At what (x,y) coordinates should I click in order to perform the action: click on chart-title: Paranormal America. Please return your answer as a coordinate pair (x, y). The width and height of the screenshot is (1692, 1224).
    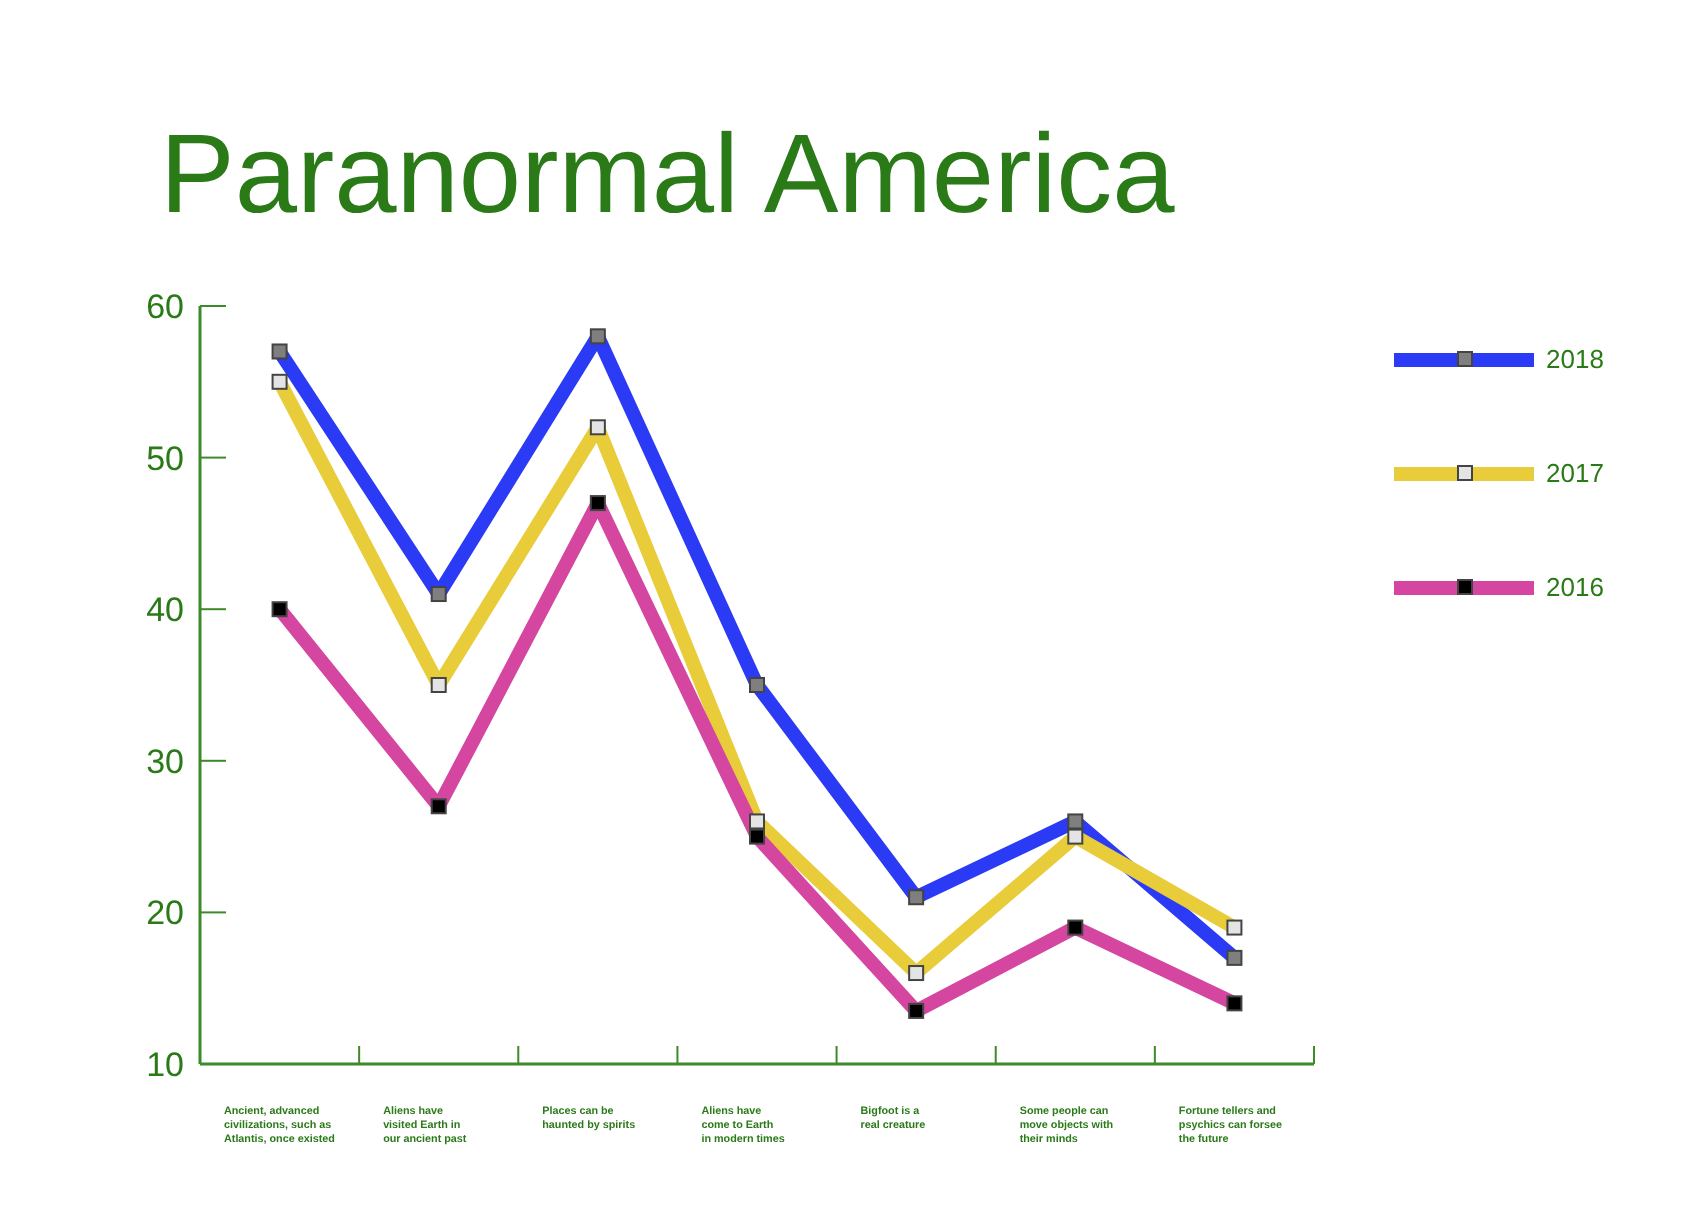
    Looking at the image, I should click on (667, 173).